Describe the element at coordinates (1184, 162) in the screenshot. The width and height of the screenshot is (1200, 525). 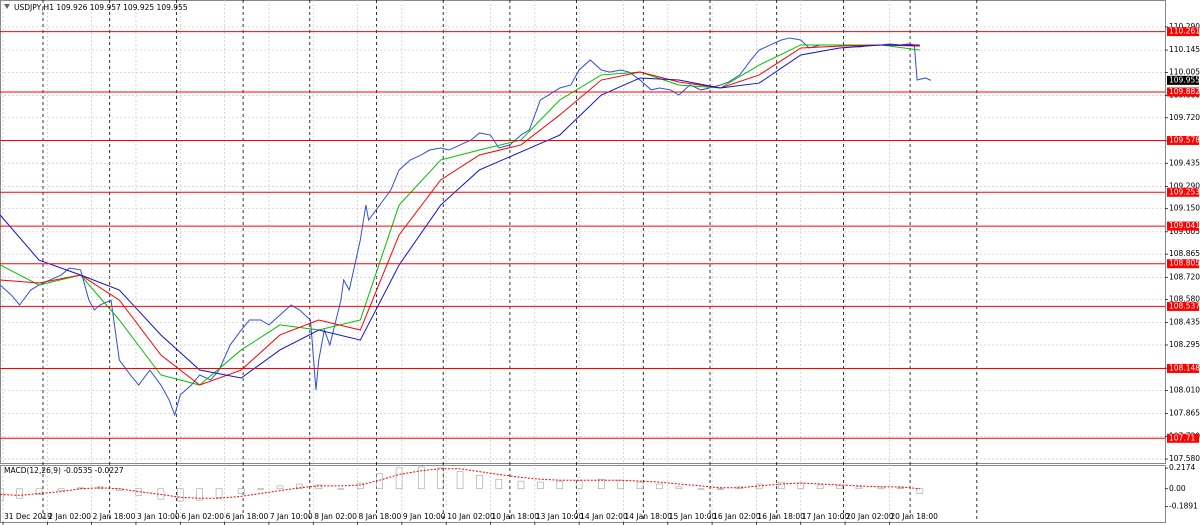
I see `y-tick-label: 109.435` at that location.